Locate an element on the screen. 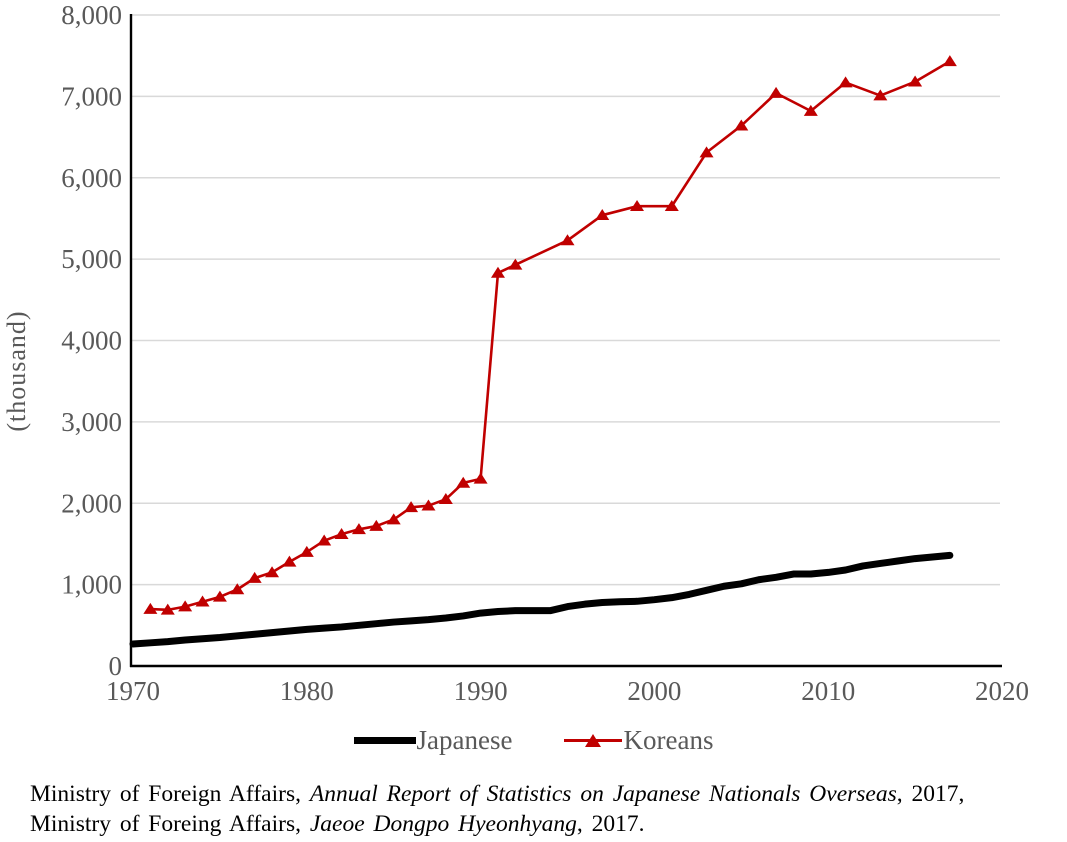 The image size is (1067, 842). y-axis-label: (thousand) is located at coordinates (16, 371).